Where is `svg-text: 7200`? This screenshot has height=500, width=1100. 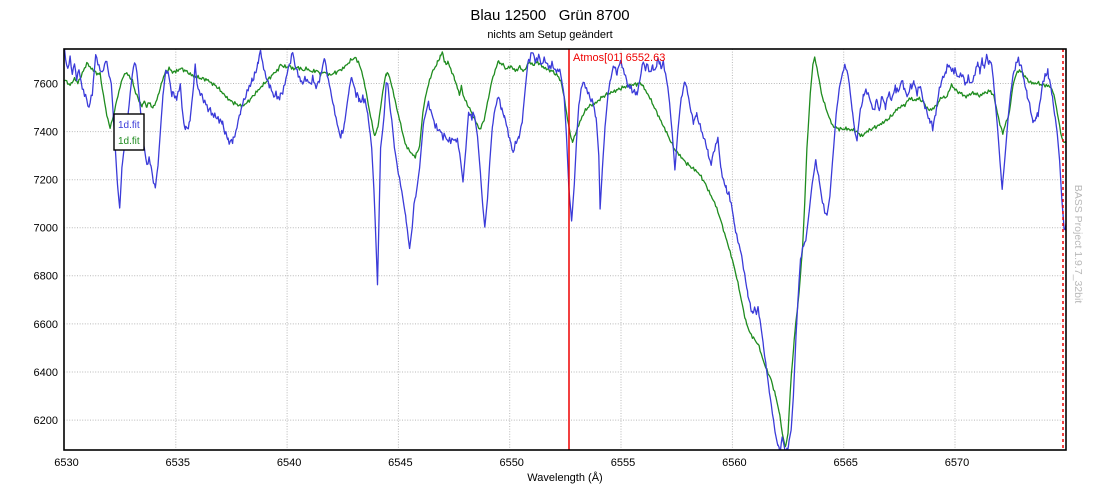
svg-text: 7200 is located at coordinates (46, 181).